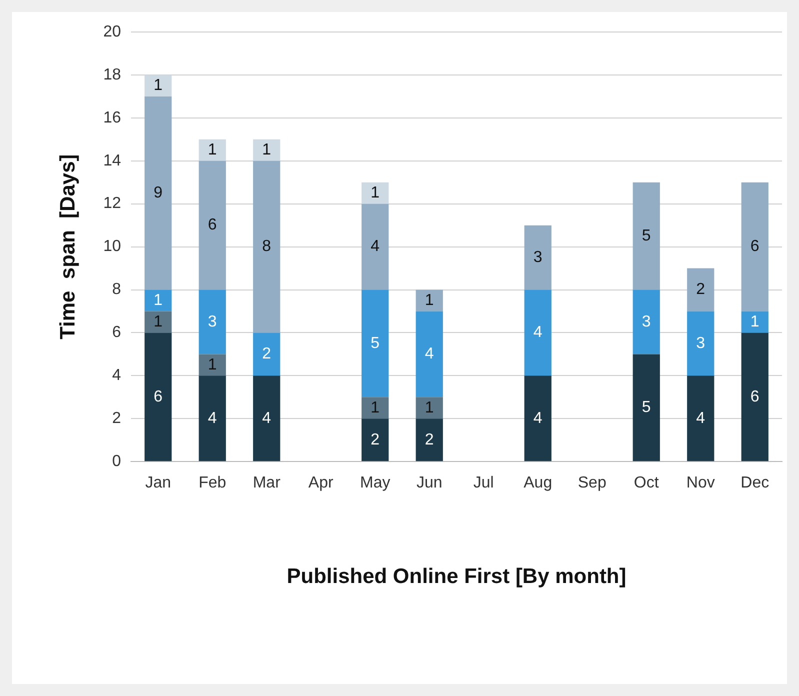 The height and width of the screenshot is (696, 799). I want to click on y-tick-label: 4, so click(117, 375).